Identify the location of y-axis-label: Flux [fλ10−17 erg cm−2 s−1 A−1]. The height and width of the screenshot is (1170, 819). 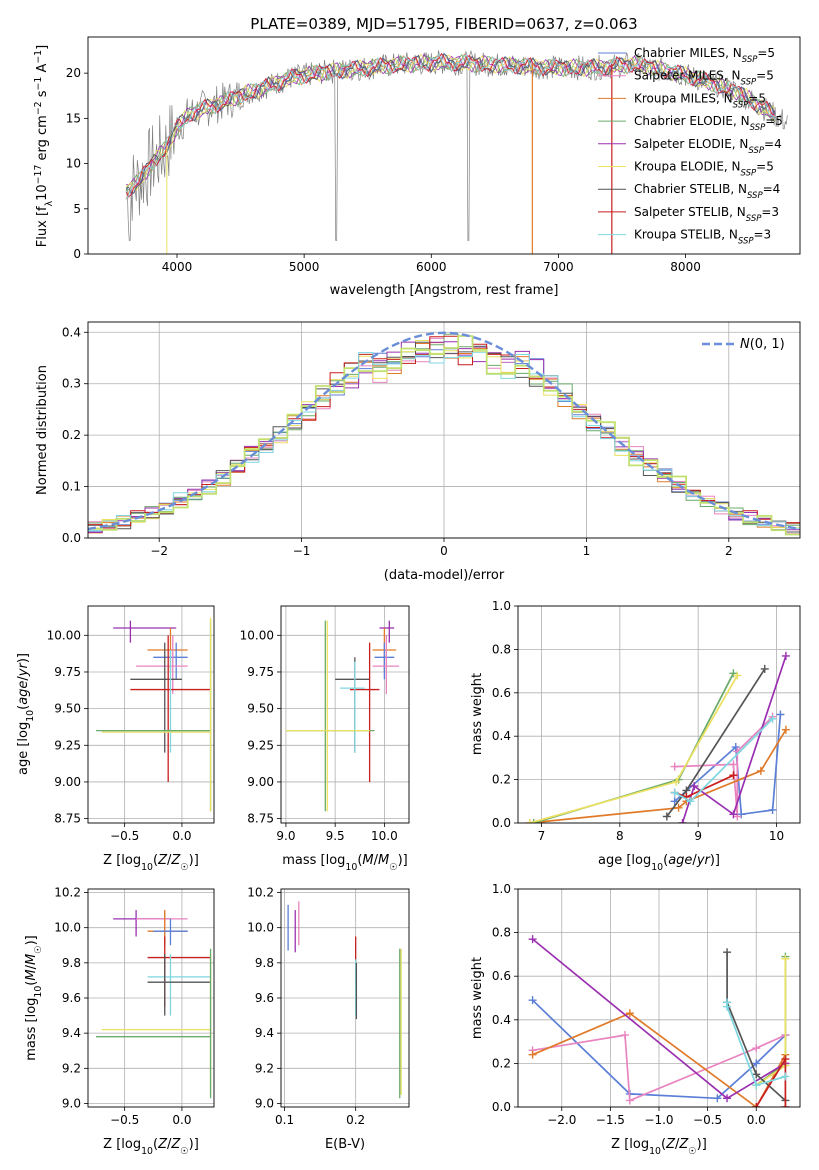
(44, 146).